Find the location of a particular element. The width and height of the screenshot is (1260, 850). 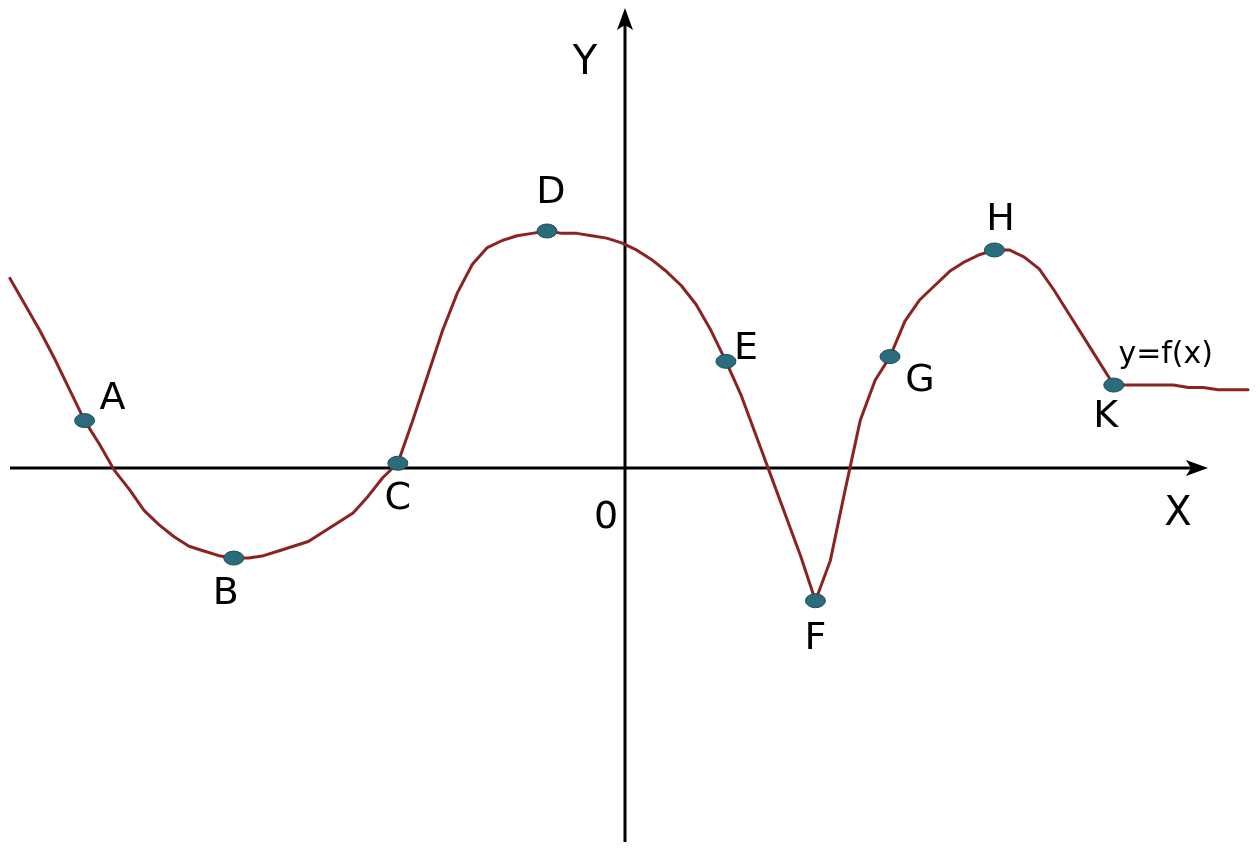

annotation: C is located at coordinates (398, 496).